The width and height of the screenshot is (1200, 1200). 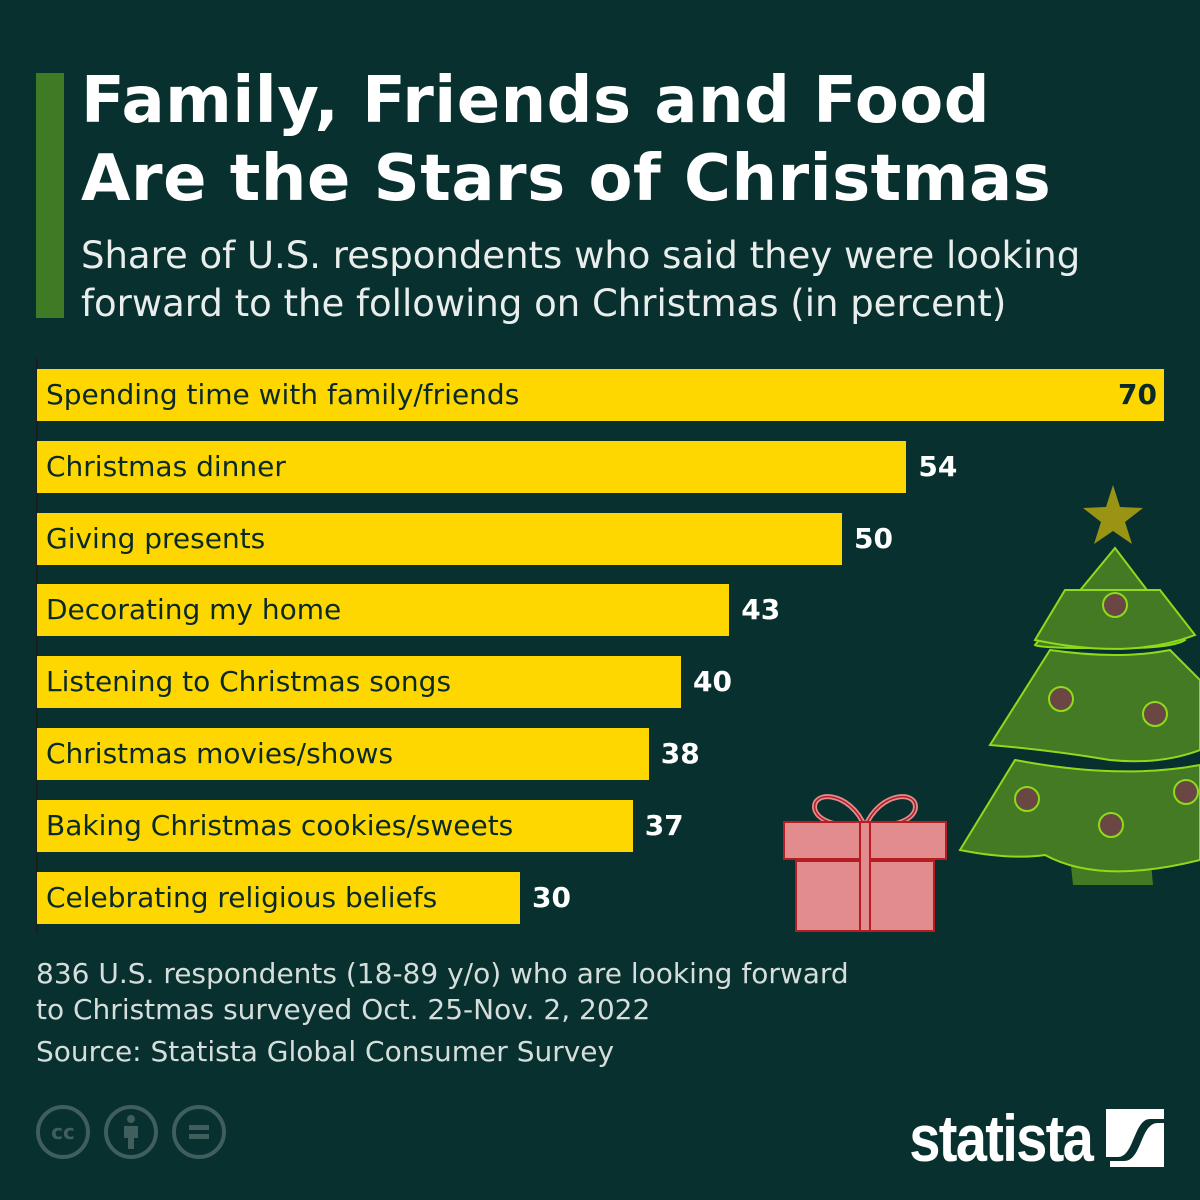 I want to click on title-line-2: Are the Stars of Christmas, so click(x=566, y=179).